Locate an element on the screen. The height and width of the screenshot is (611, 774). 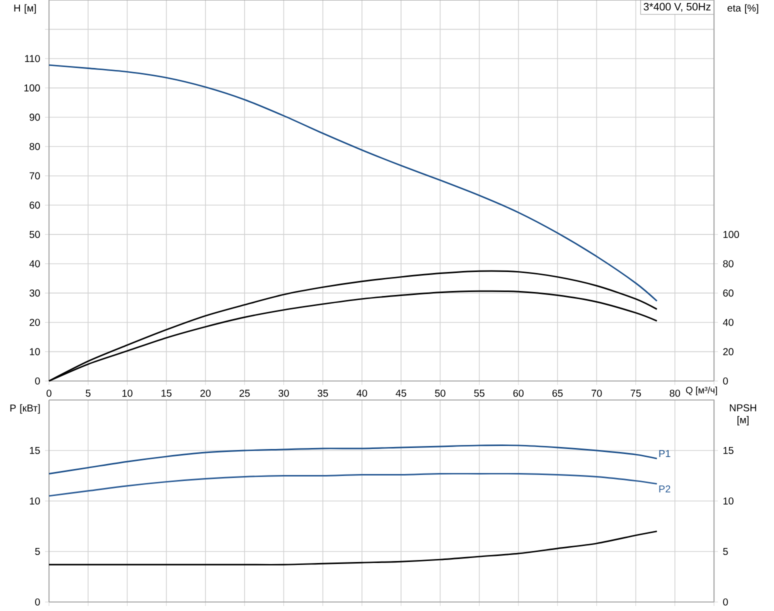
y2-tick-label: 5 is located at coordinates (725, 551).